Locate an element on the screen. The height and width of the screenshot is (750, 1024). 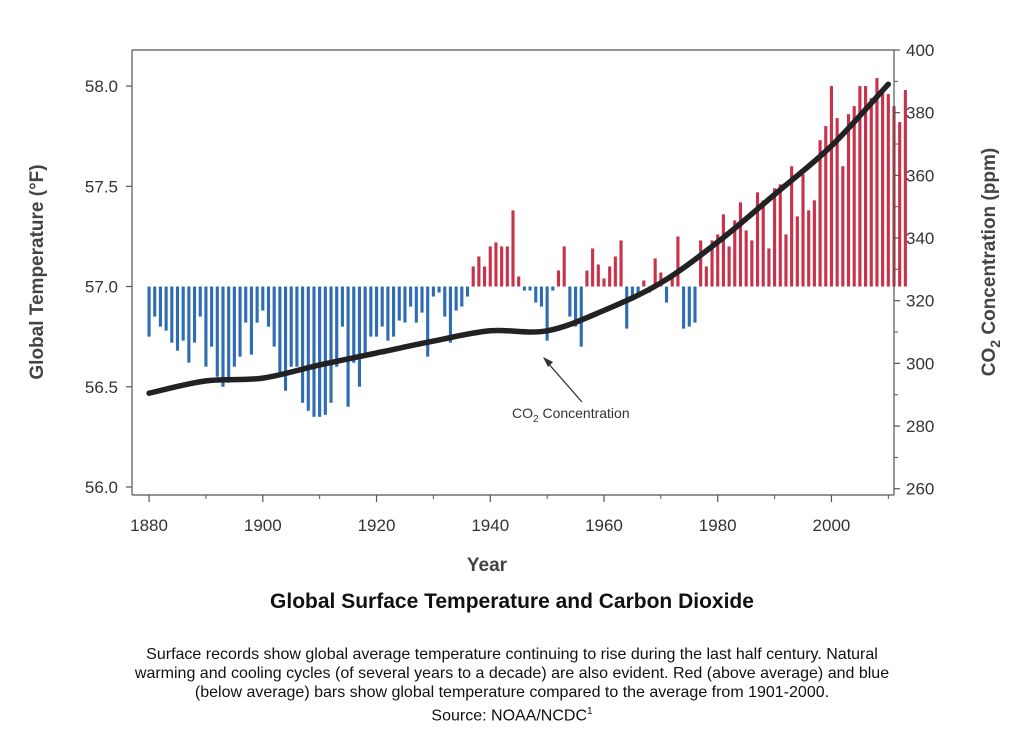
y-tick-label: 58.0 is located at coordinates (101, 86).